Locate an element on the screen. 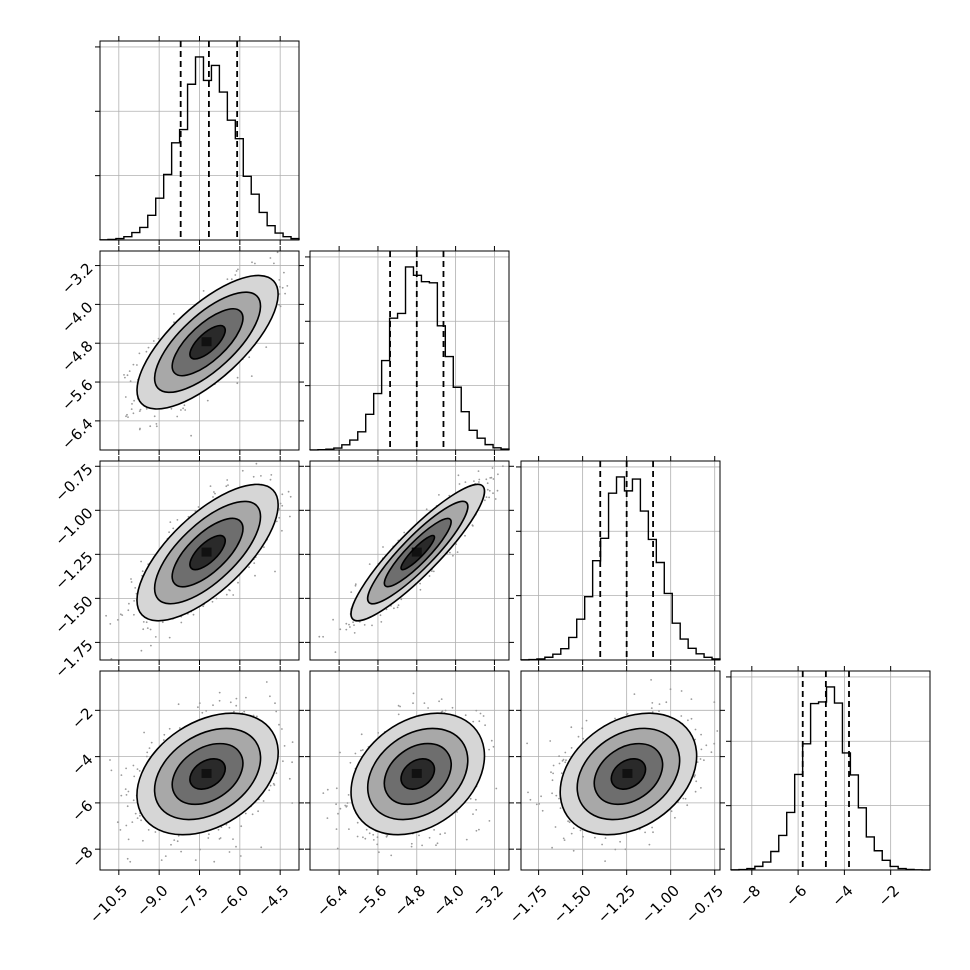 The width and height of the screenshot is (970, 970). contour-line is located at coordinates (207, 342).